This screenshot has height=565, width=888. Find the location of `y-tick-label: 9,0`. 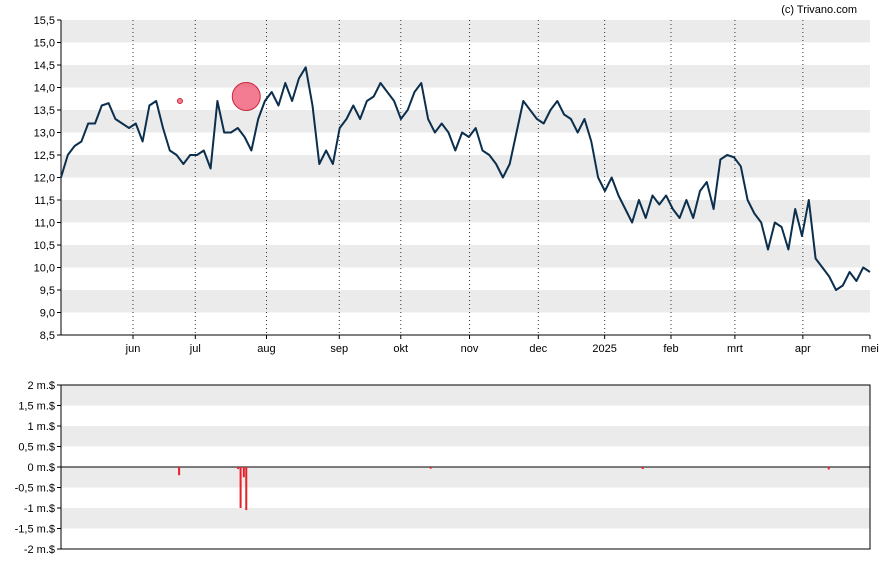

y-tick-label: 9,0 is located at coordinates (47, 314).